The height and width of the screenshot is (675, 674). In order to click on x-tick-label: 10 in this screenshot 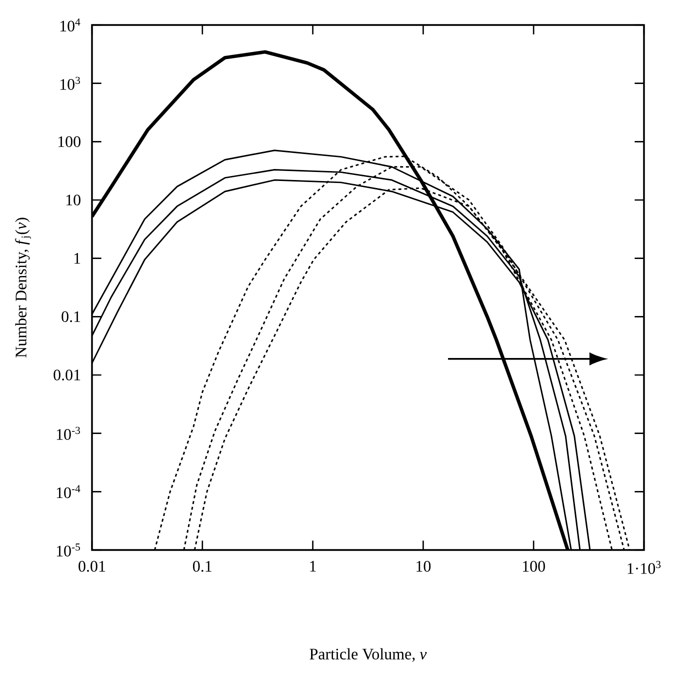, I will do `click(423, 566)`.